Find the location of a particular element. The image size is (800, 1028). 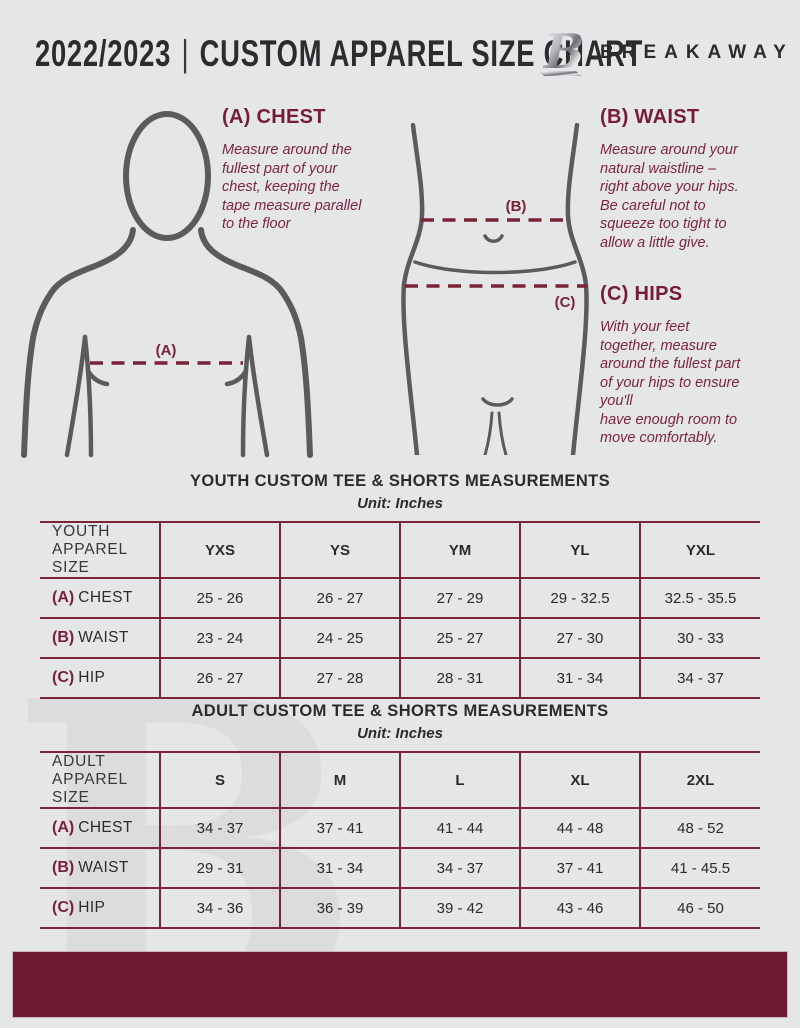

adult-unit-label: Unit: Inches is located at coordinates (400, 733).